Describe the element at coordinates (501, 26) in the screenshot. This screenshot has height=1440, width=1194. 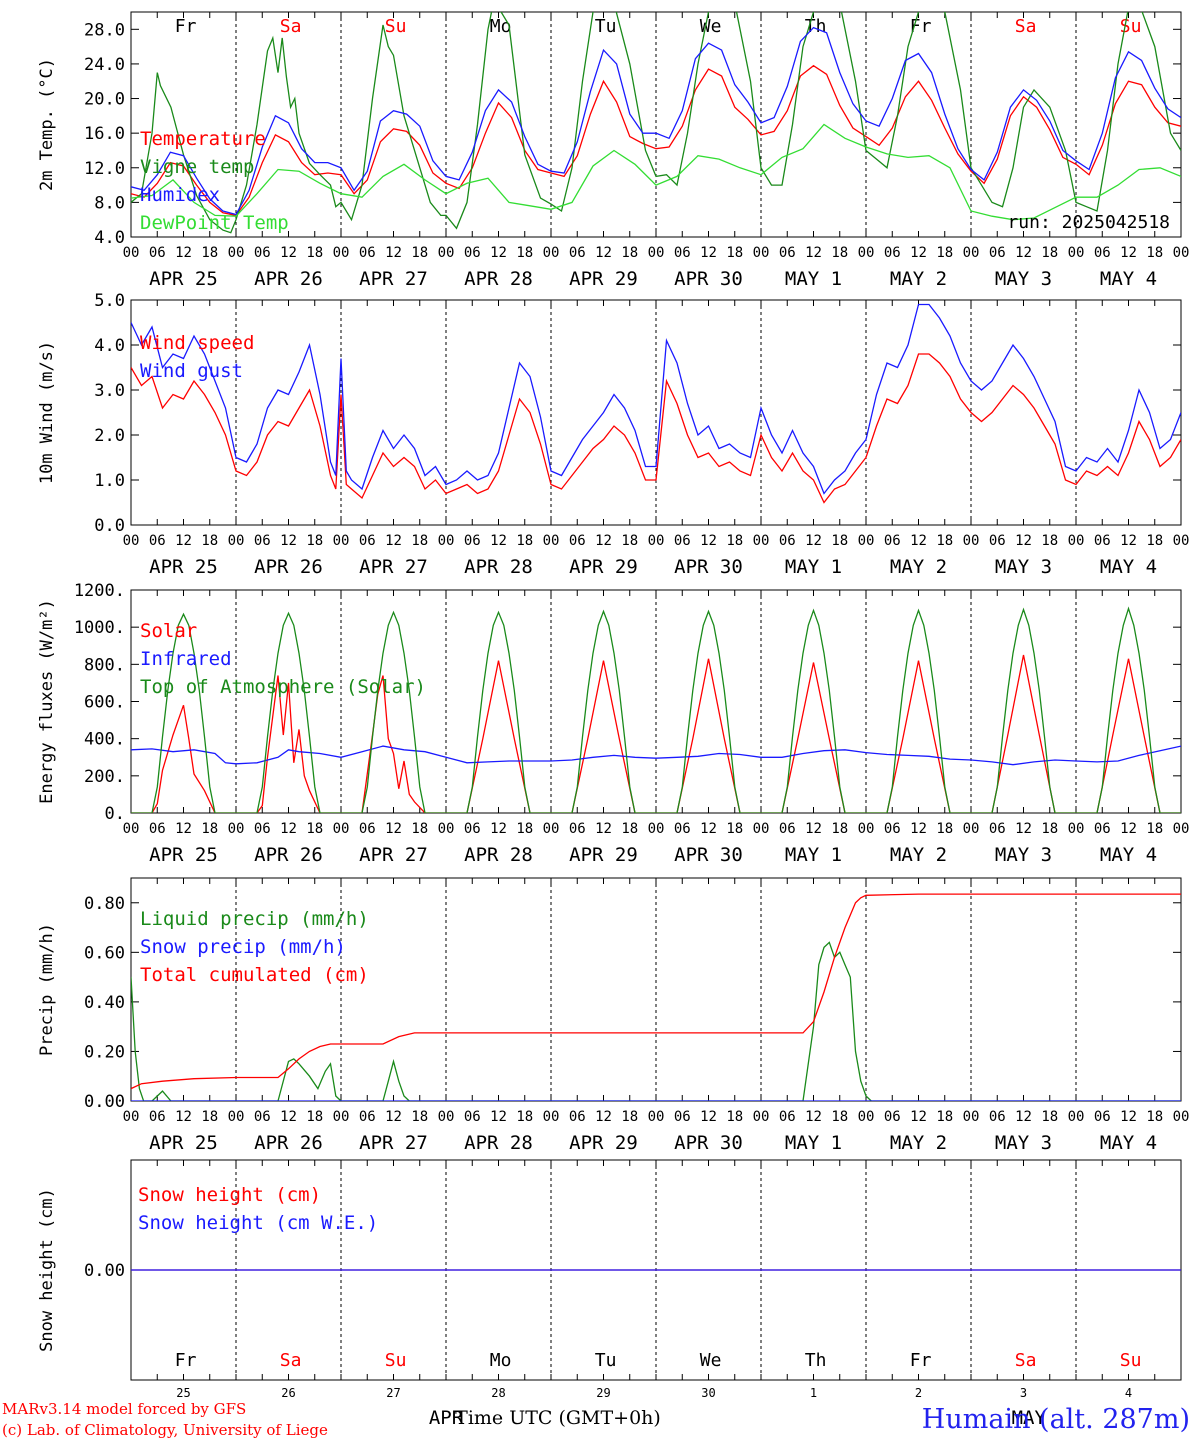
I see `day-name-label: Mo` at that location.